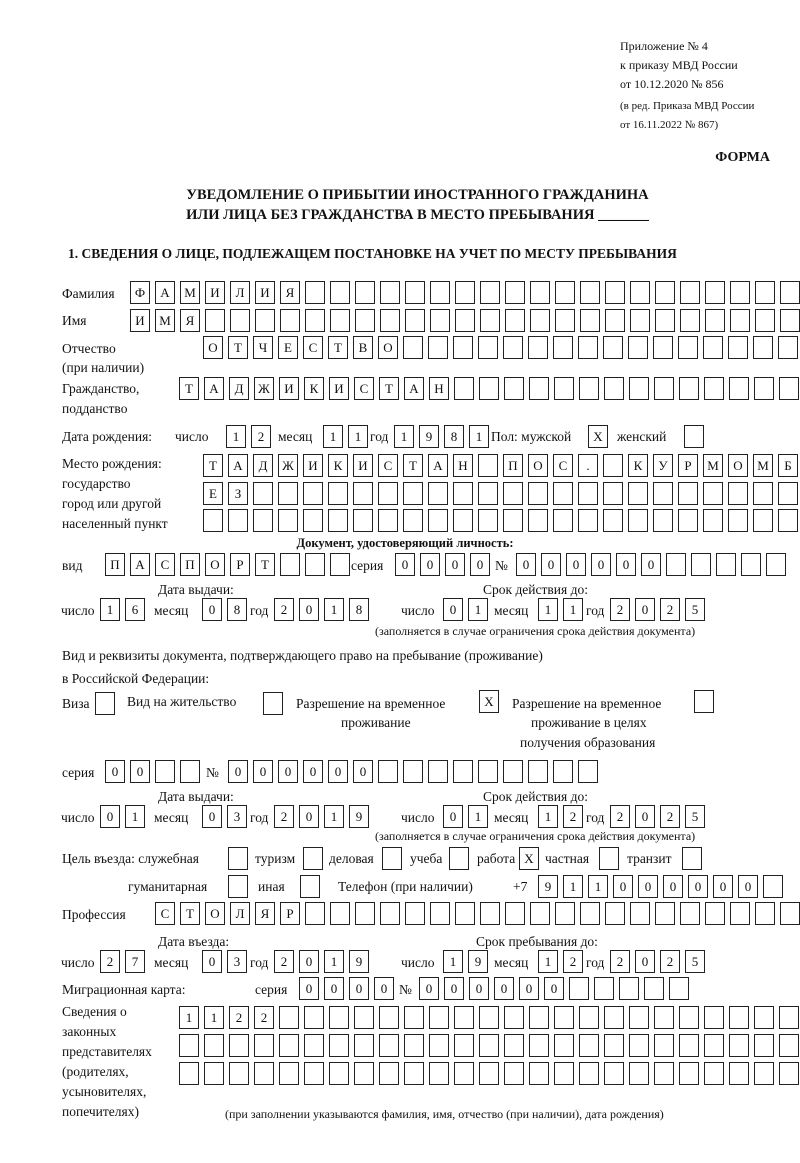 The image size is (800, 1163). Describe the element at coordinates (238, 493) in the screenshot. I see `char-cell: З` at that location.